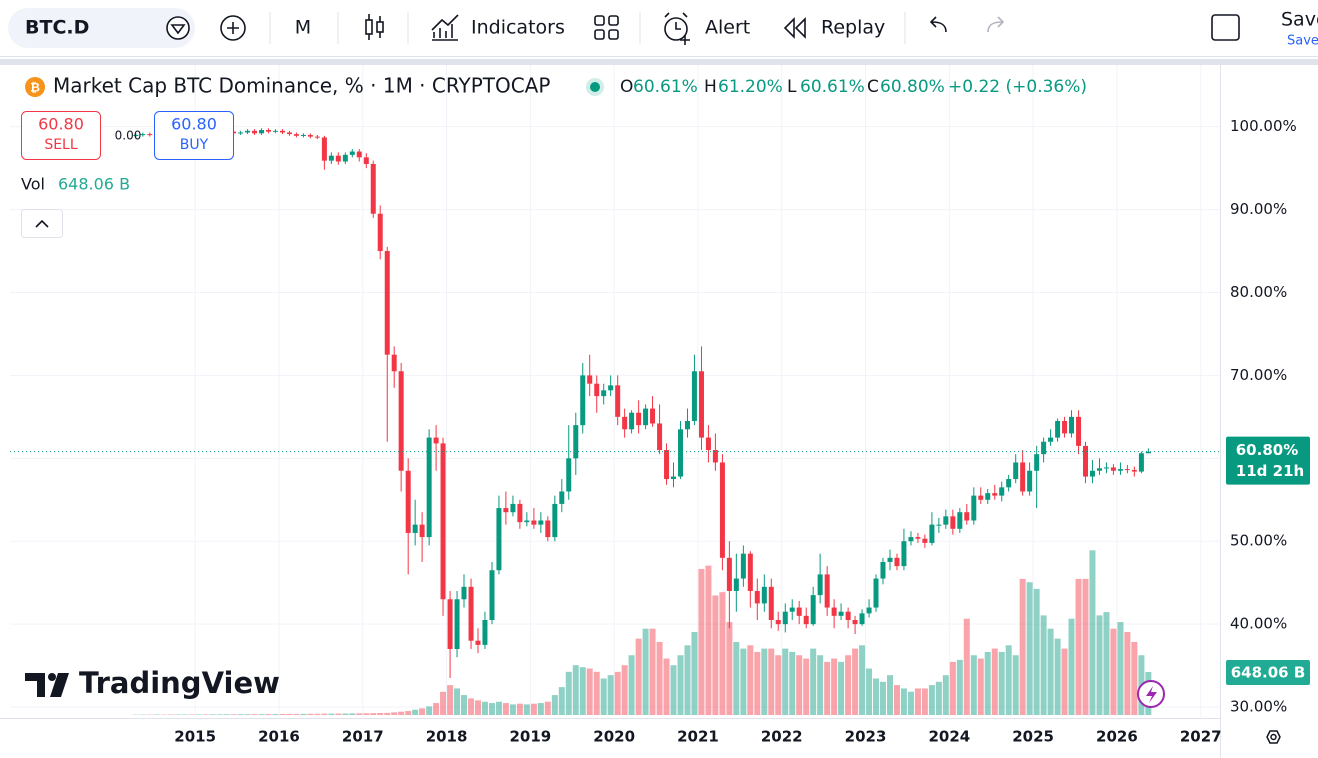 Image resolution: width=1318 pixels, height=758 pixels. I want to click on alert-icon, so click(677, 28).